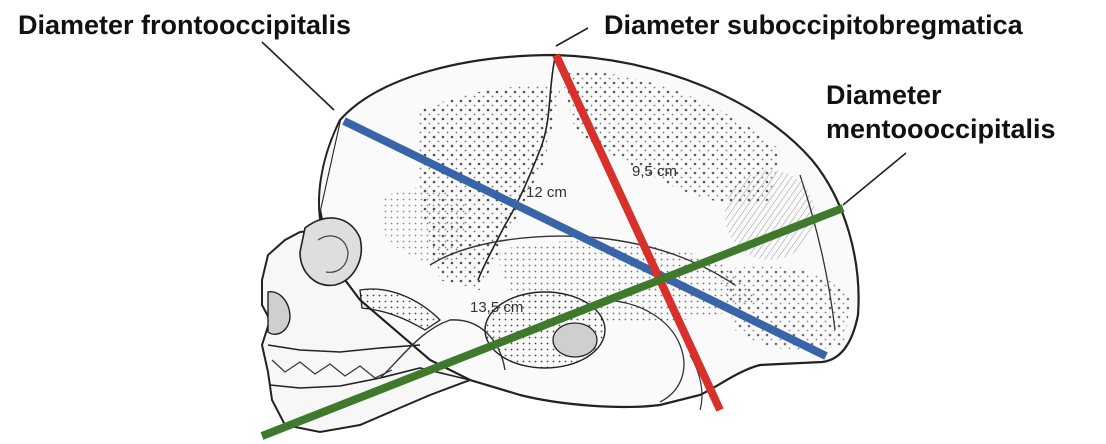  Describe the element at coordinates (941, 129) in the screenshot. I see `mento-label-line2: mentoooccipitalis` at that location.